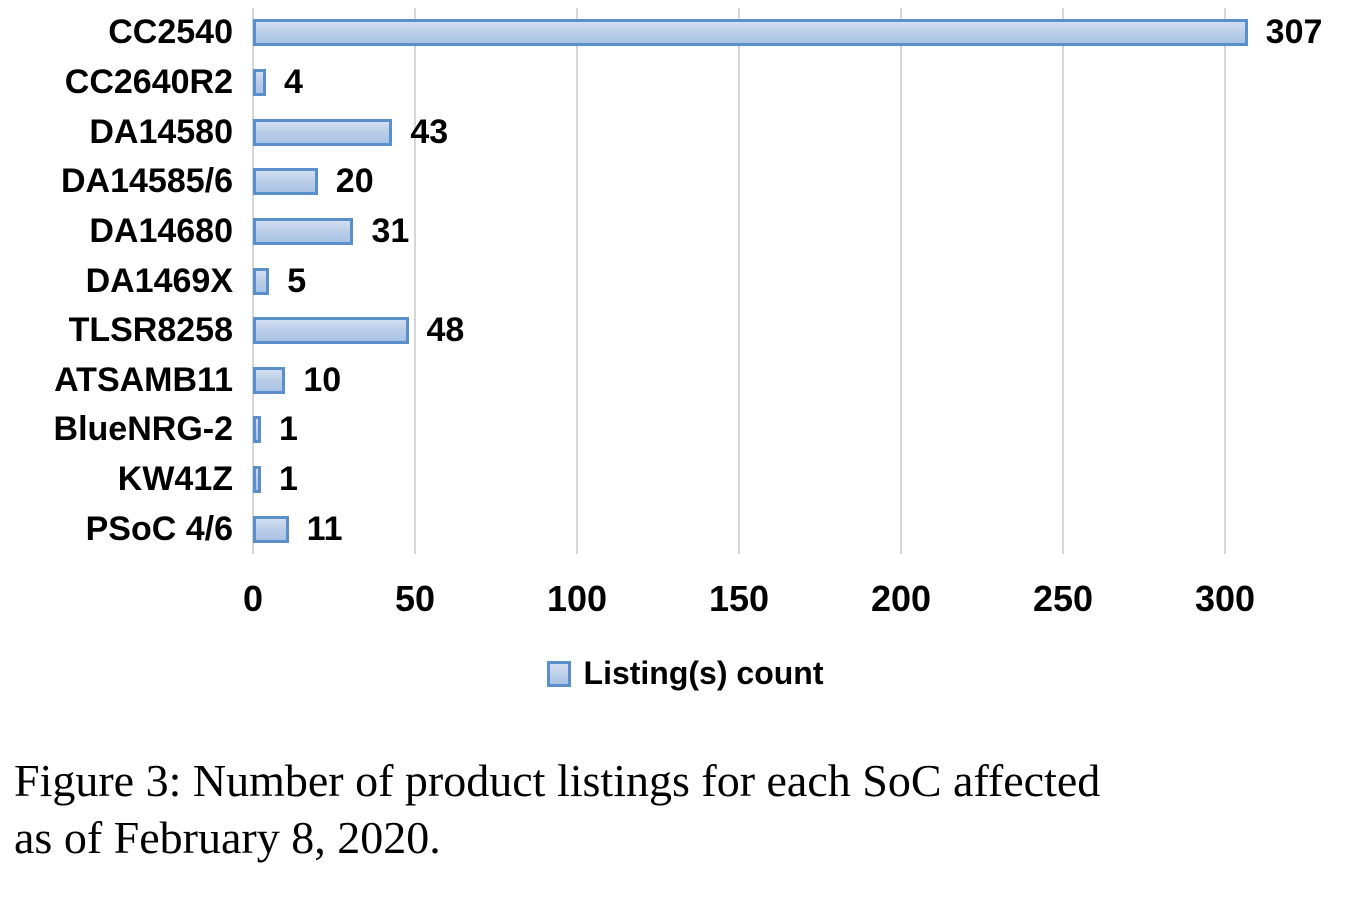 This screenshot has height=908, width=1348. I want to click on chart-row: 31, so click(800, 232).